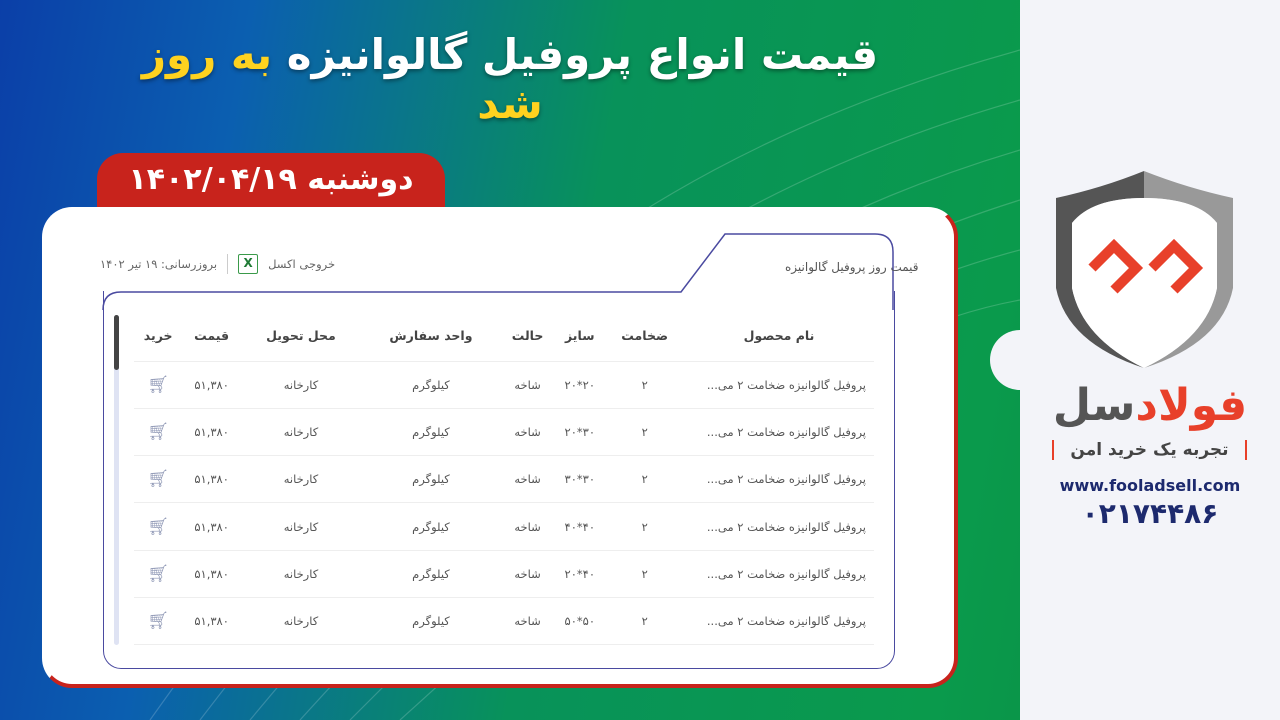 This screenshot has width=1280, height=720. Describe the element at coordinates (1150, 485) in the screenshot. I see `website-link: www.fooladsell.com` at that location.